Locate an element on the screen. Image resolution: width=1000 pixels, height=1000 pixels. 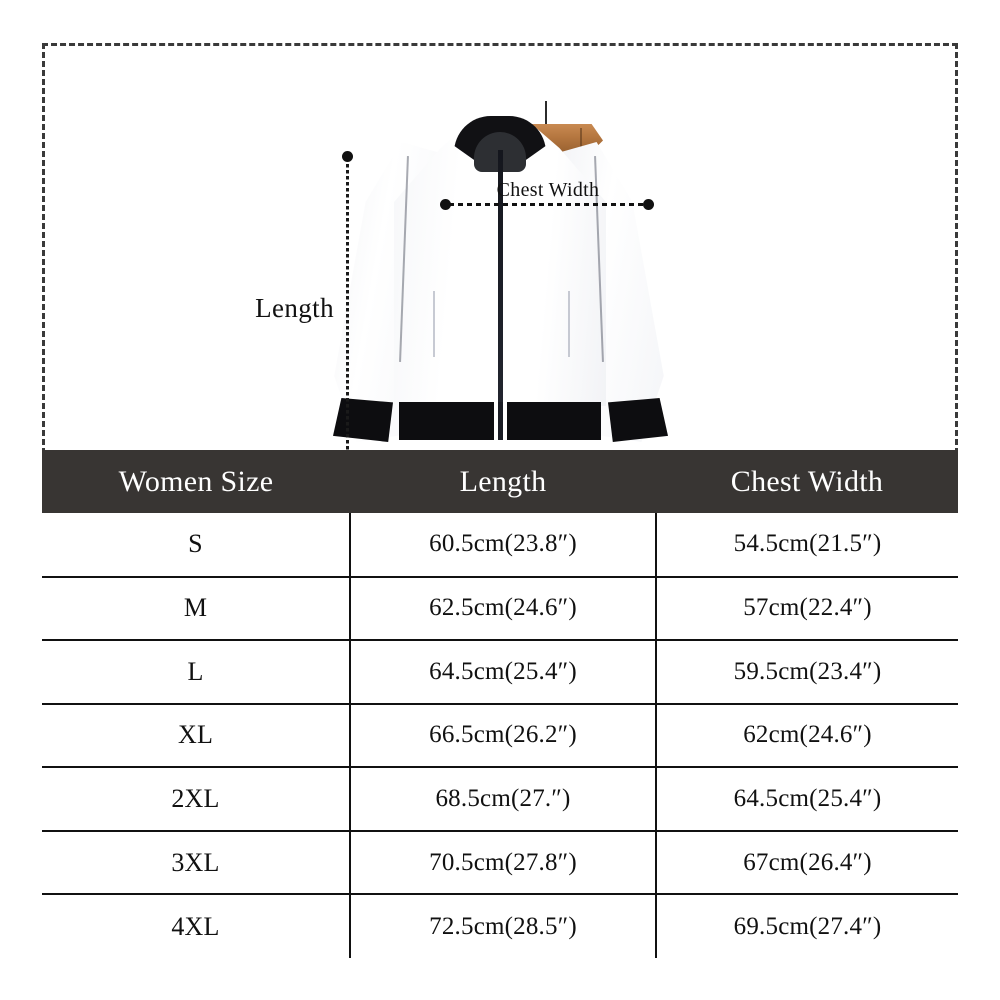
length-measure-line is located at coordinates (347, 304).